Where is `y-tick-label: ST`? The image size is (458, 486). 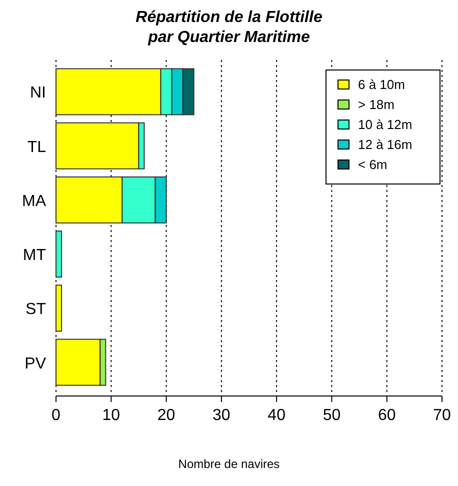
y-tick-label: ST is located at coordinates (36, 309).